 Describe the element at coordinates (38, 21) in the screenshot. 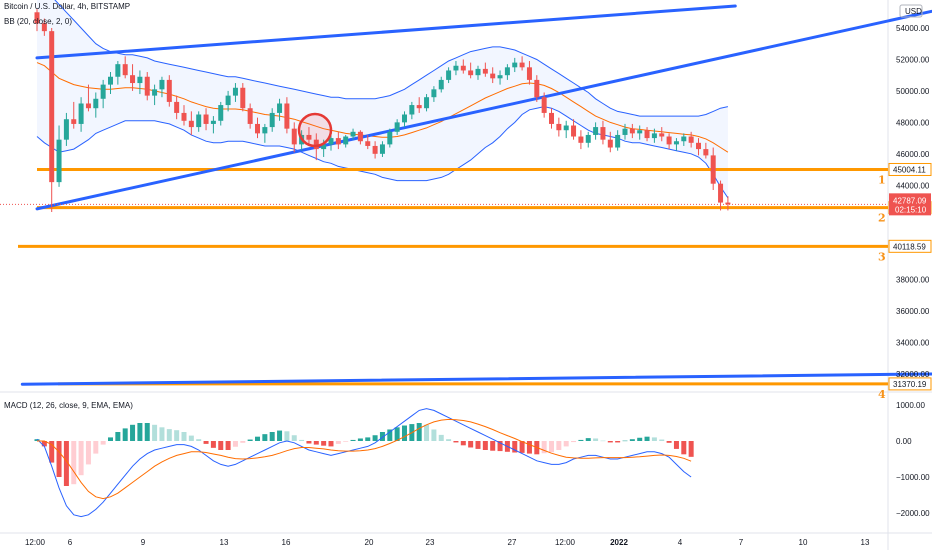

I see `bb-indicator-label: BB (20, close, 2, 0)` at that location.